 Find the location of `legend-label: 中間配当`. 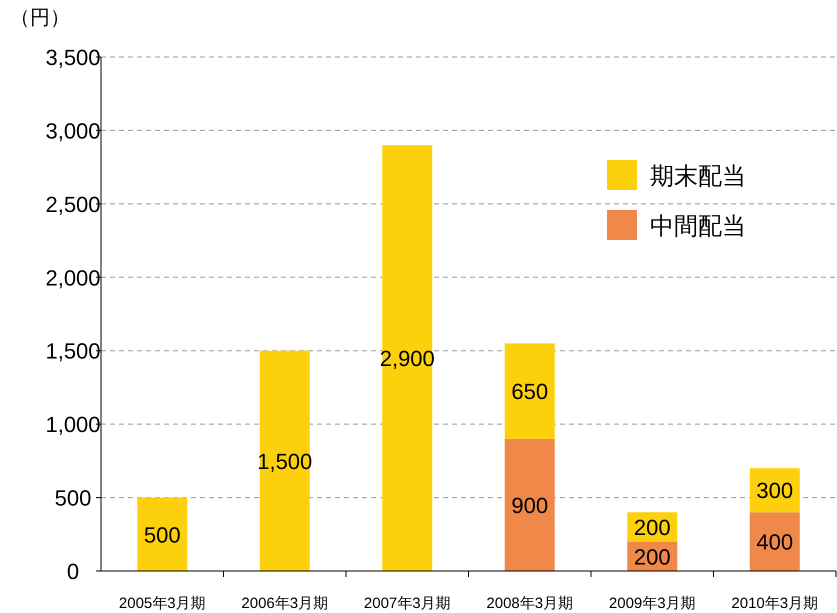

legend-label: 中間配当 is located at coordinates (698, 226).